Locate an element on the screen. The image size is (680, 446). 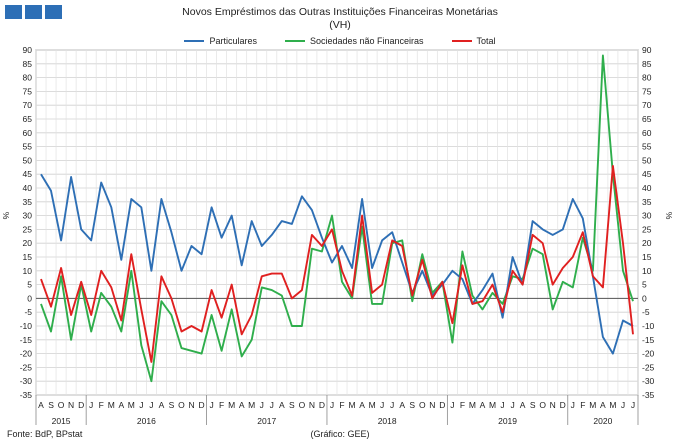
y-tick-label-left: 30 is located at coordinates (28, 216).